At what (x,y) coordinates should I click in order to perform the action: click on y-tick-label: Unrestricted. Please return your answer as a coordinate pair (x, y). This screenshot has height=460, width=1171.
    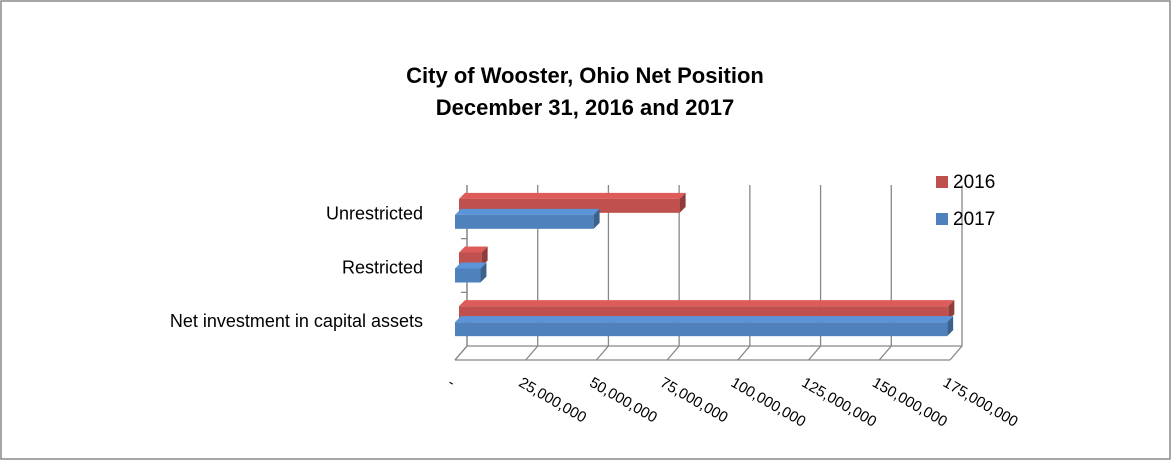
    Looking at the image, I should click on (374, 214).